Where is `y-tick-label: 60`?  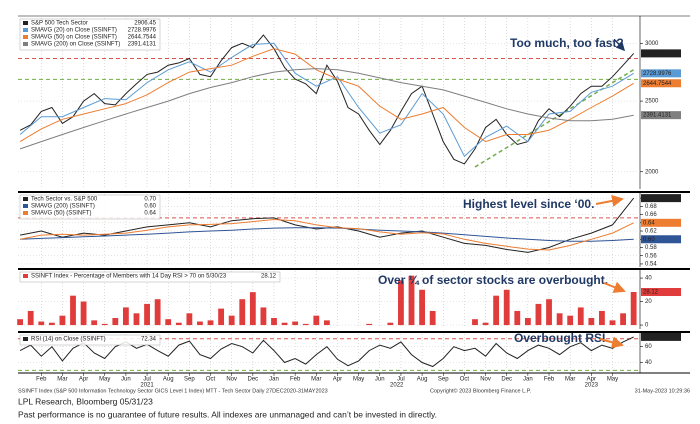 y-tick-label: 60 is located at coordinates (648, 347).